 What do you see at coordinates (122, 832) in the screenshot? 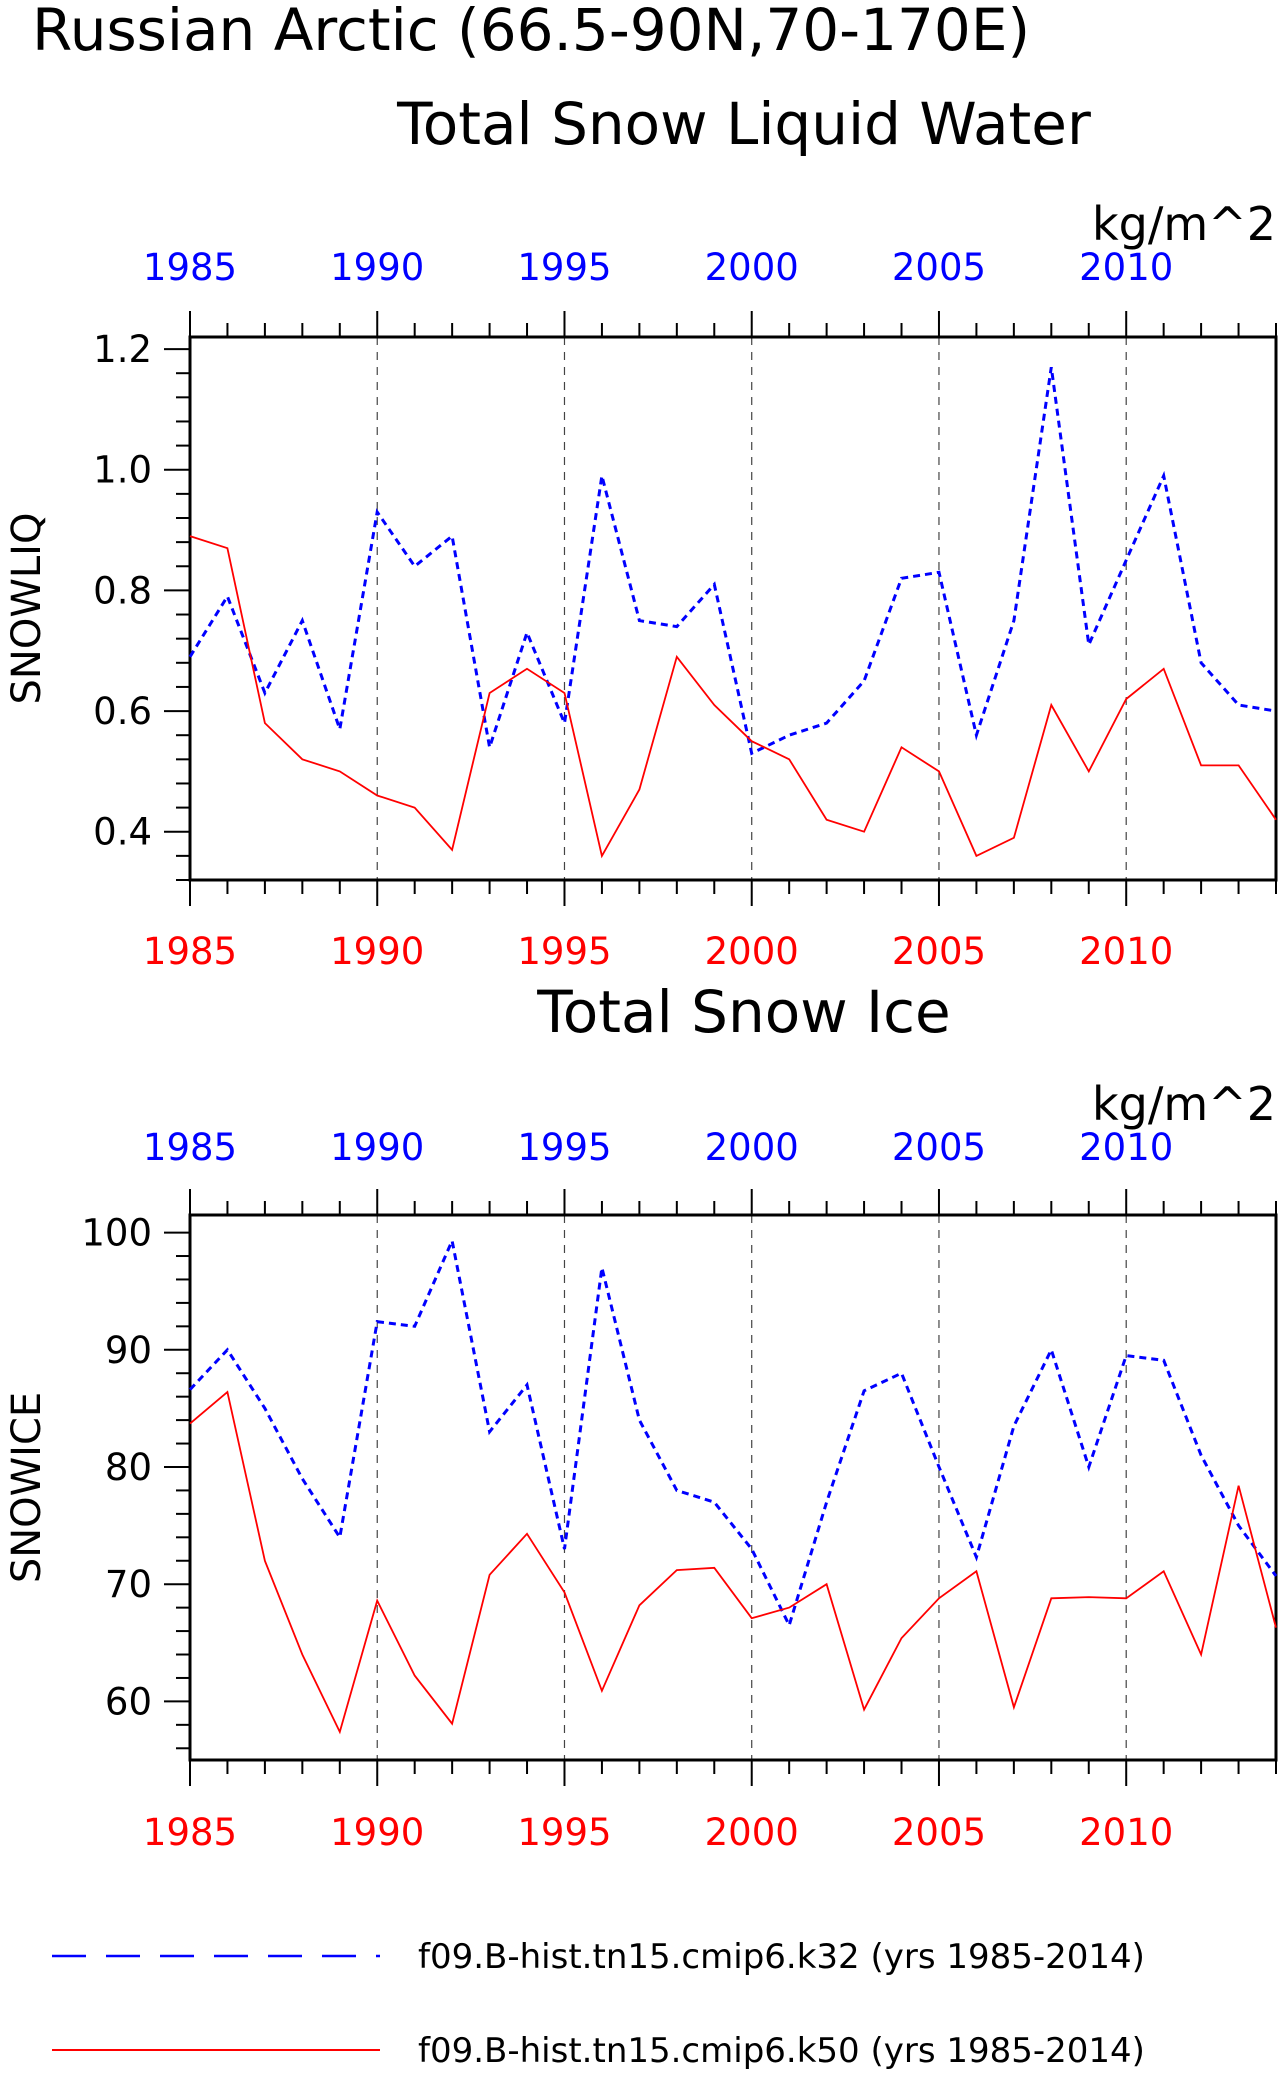
I see `panel1-y-tick-label: 0.4` at bounding box center [122, 832].